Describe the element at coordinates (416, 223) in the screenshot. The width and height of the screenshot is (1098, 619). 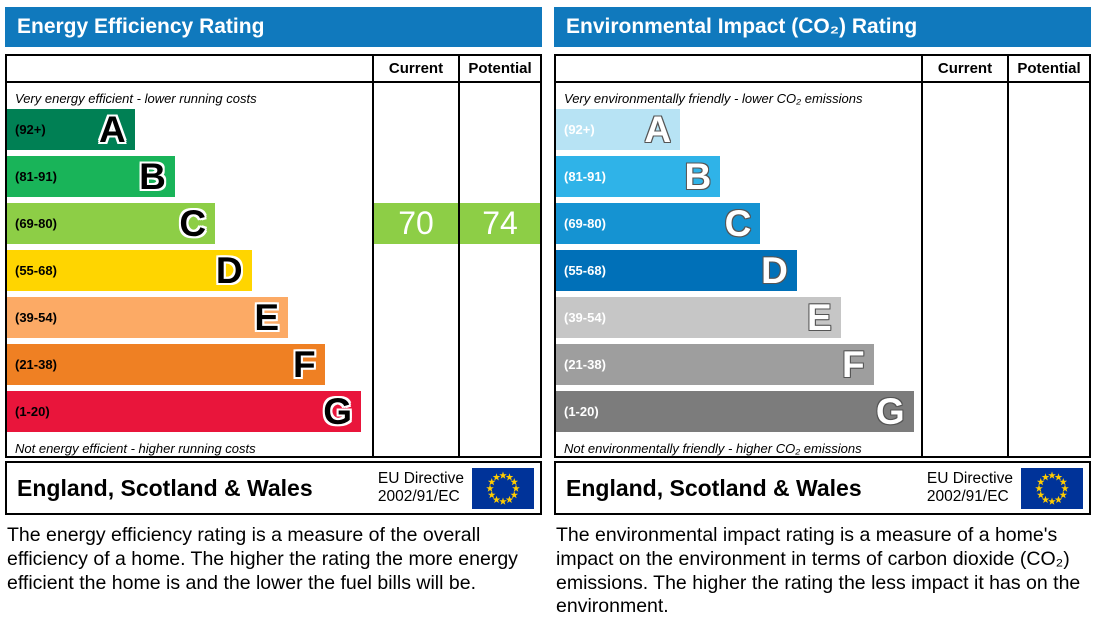
I see `current-rating-value: 70` at that location.